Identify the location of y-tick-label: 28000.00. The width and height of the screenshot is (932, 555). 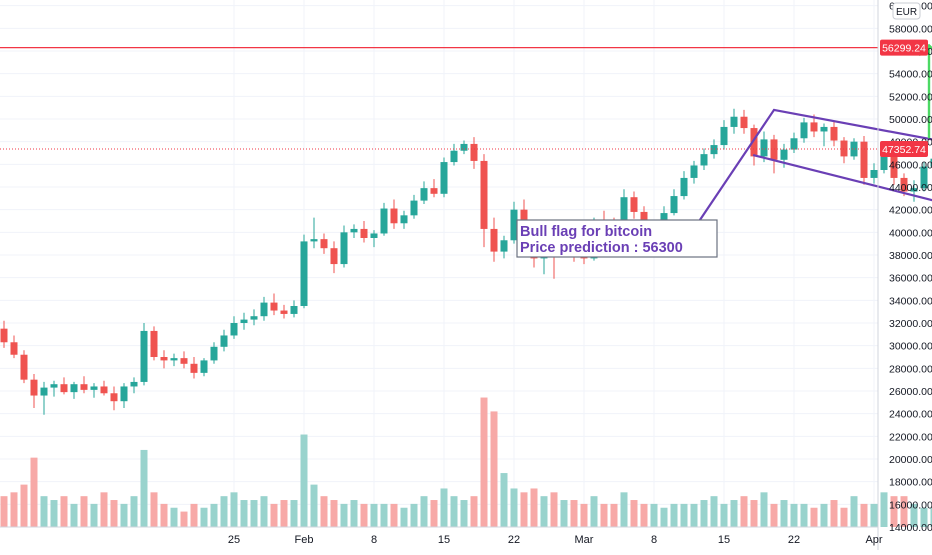
(910, 369).